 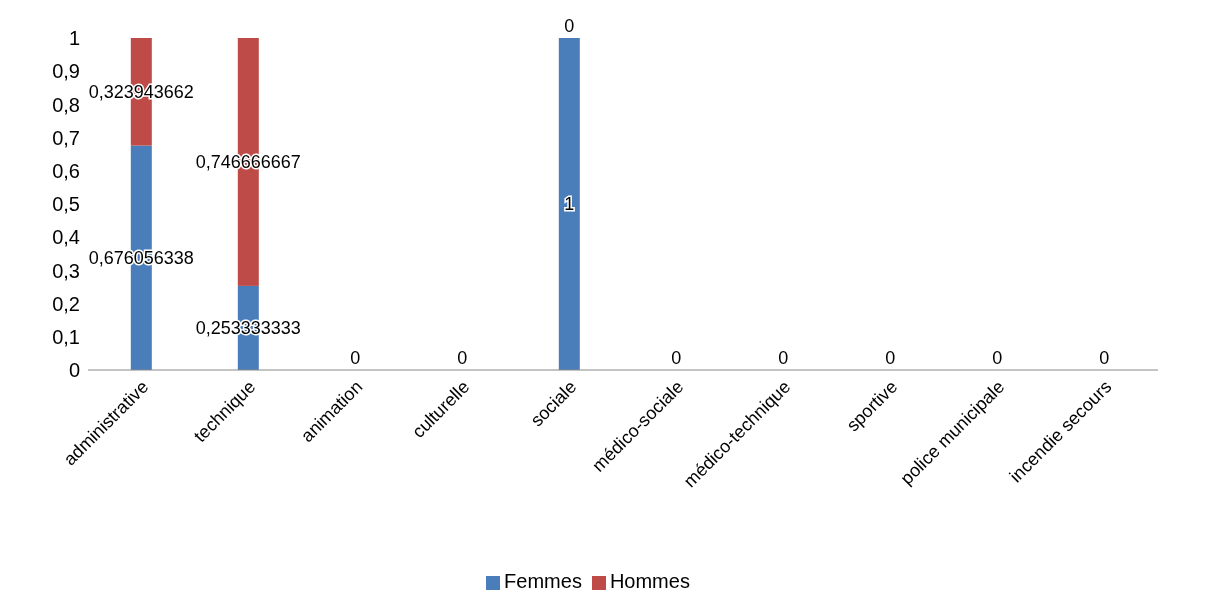 What do you see at coordinates (66, 170) in the screenshot?
I see `y-tick-label: 0,6` at bounding box center [66, 170].